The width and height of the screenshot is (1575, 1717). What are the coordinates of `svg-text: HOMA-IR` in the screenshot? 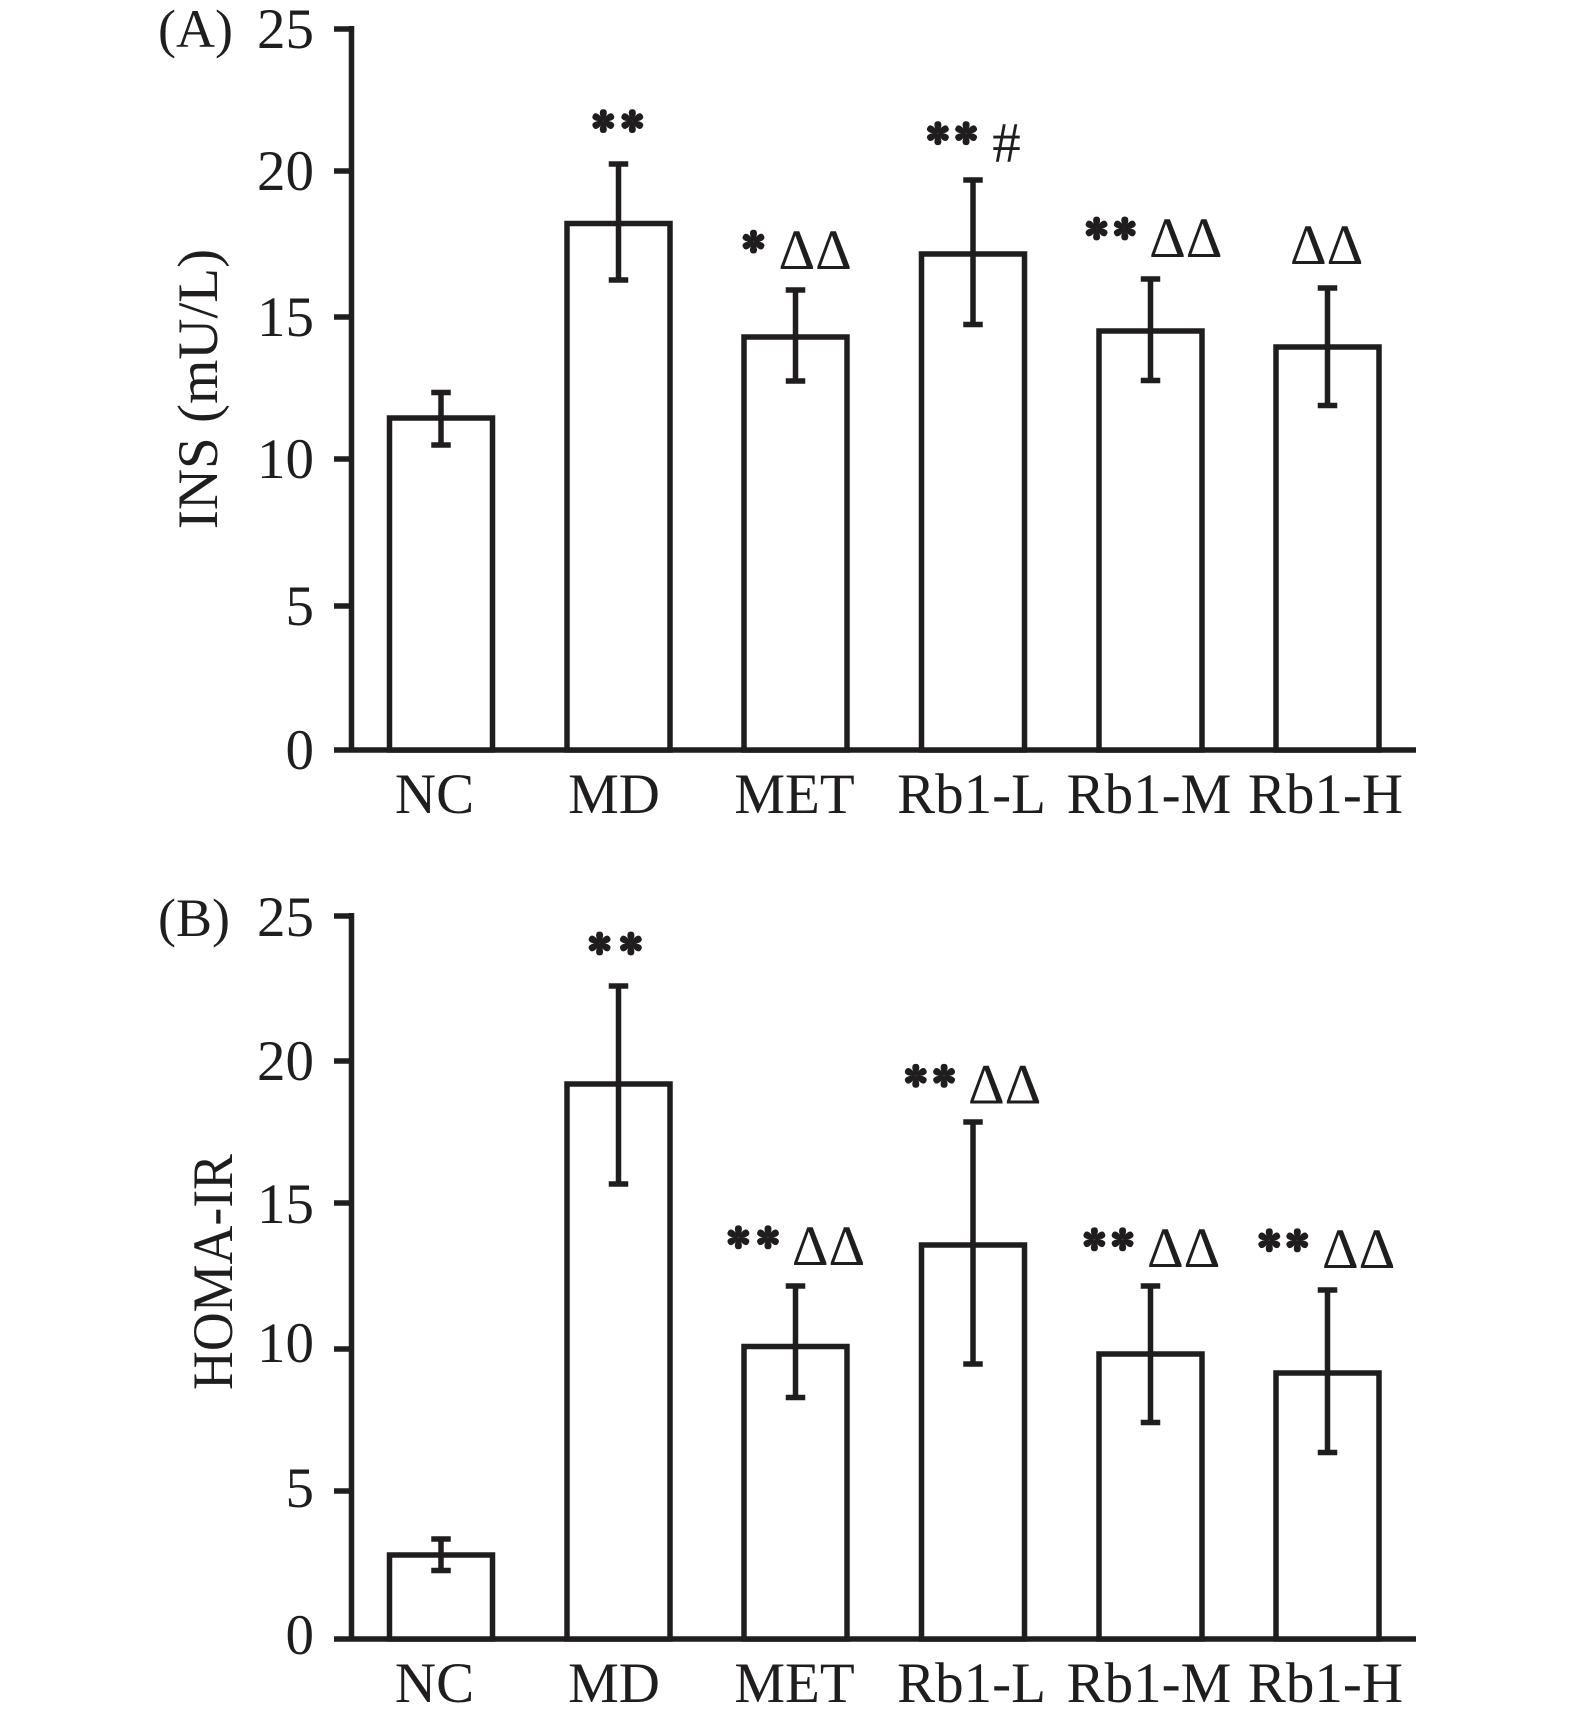 It's located at (213, 1272).